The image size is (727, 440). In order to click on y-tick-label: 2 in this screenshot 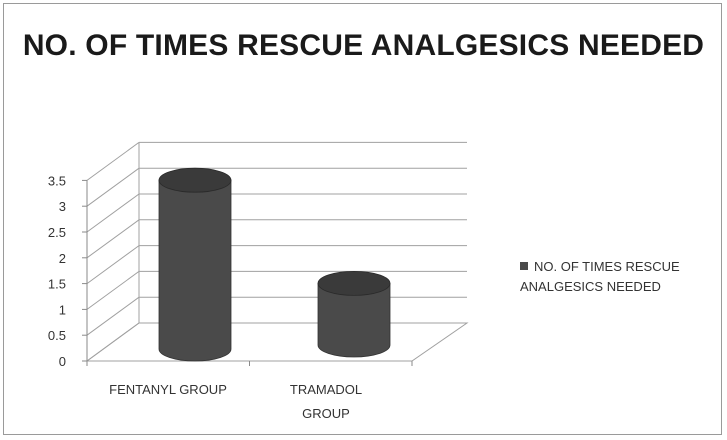, I will do `click(62, 258)`.